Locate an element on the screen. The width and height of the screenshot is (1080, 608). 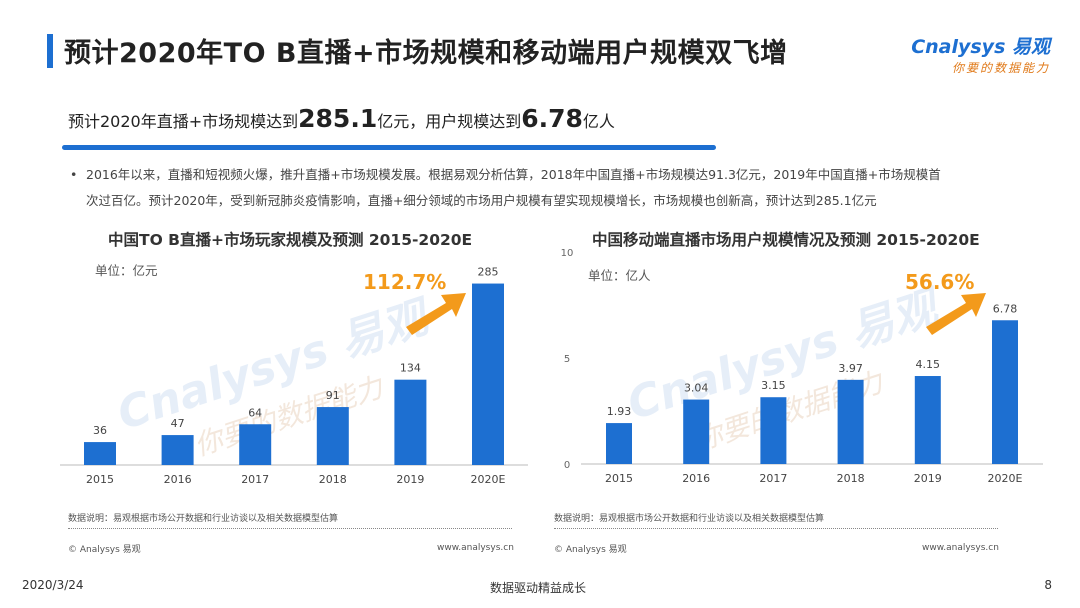
right-data-label: 4.15 is located at coordinates (928, 364).